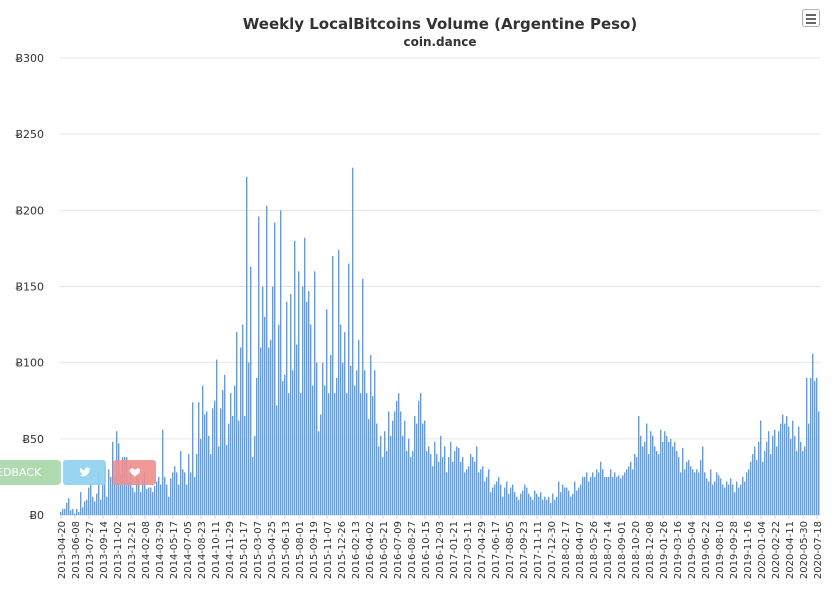 The image size is (835, 600). I want to click on favorite-button, so click(134, 472).